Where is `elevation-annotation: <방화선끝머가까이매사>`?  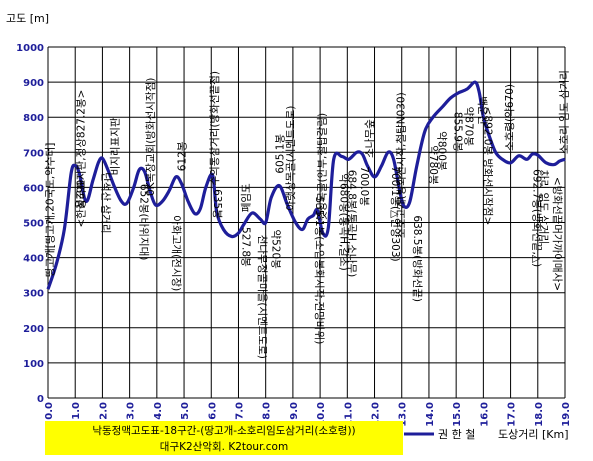 elevation-annotation: <방화선끝머가까이매사> is located at coordinates (557, 234).